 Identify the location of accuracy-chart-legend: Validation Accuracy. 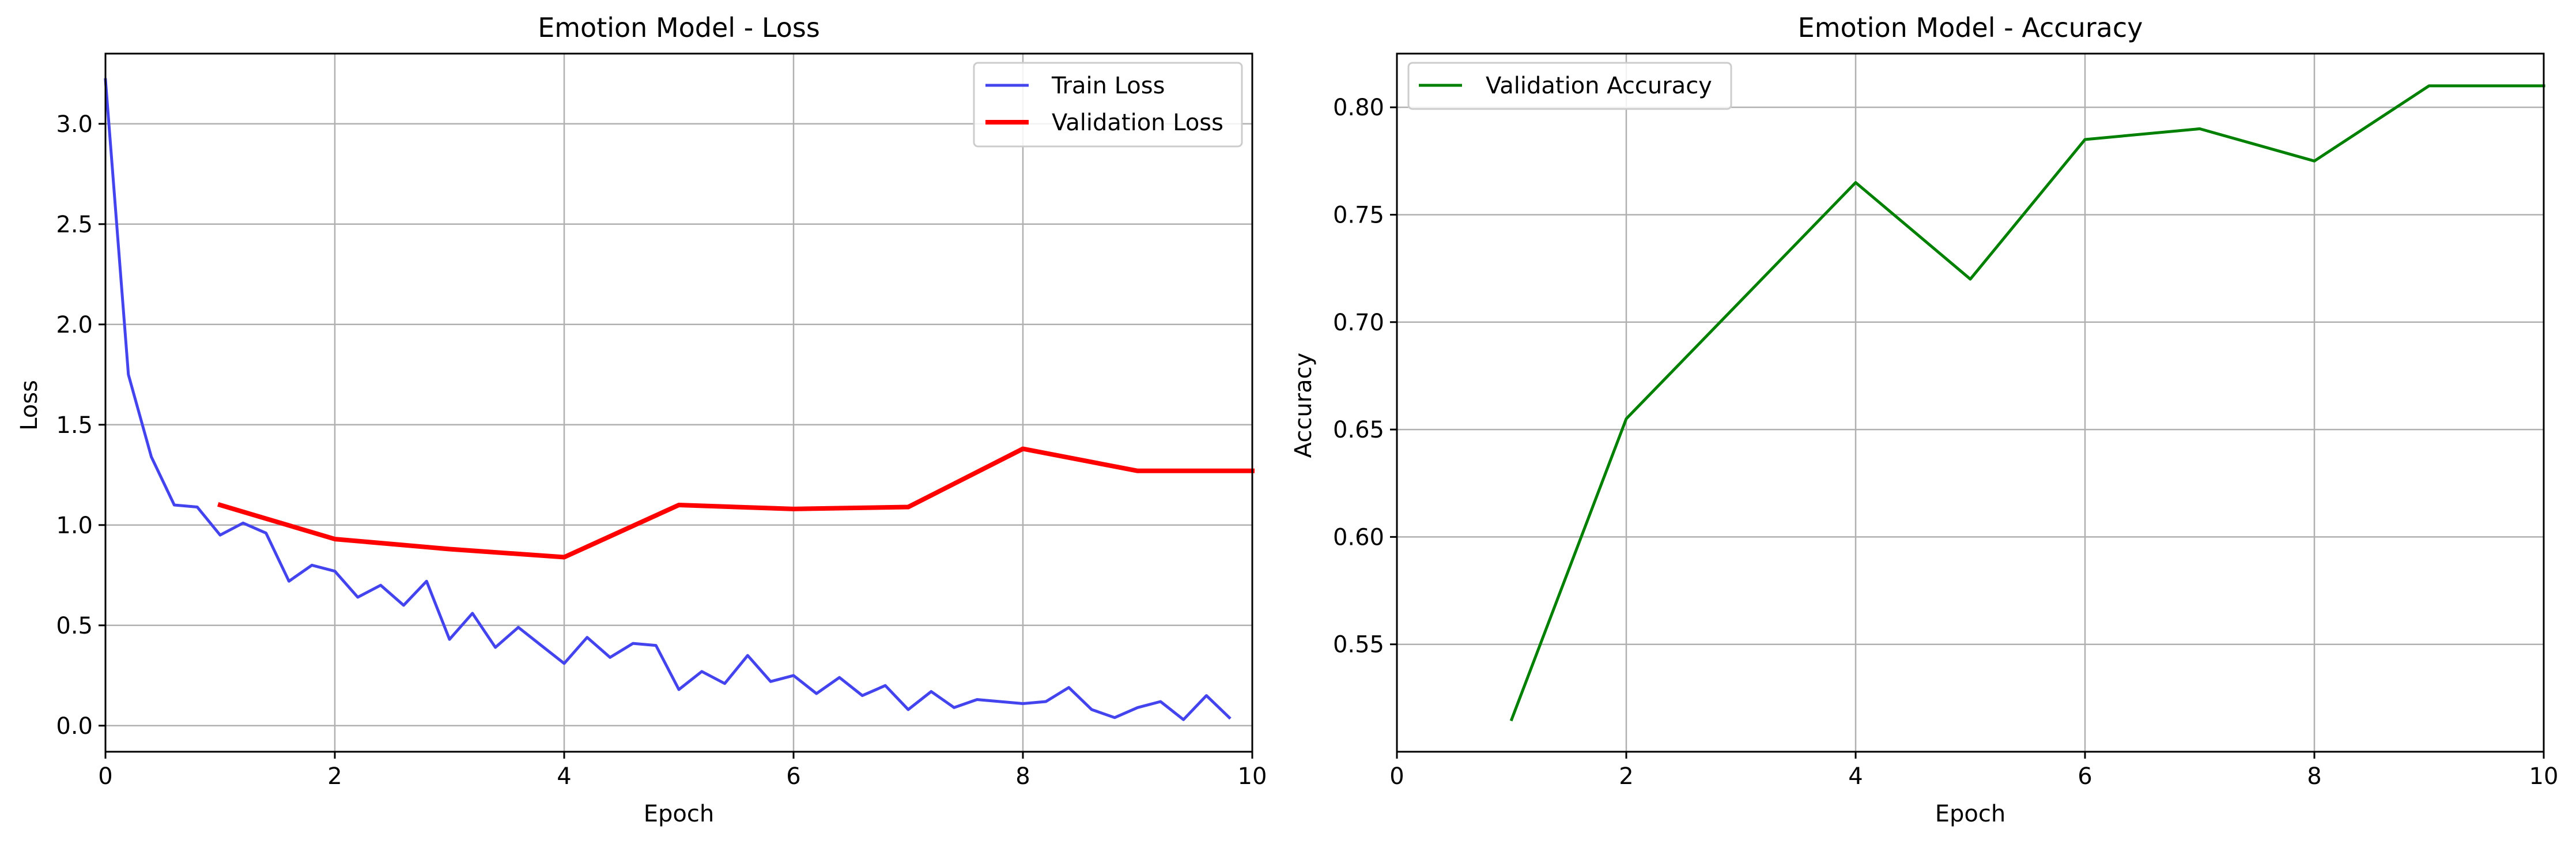
(1569, 86).